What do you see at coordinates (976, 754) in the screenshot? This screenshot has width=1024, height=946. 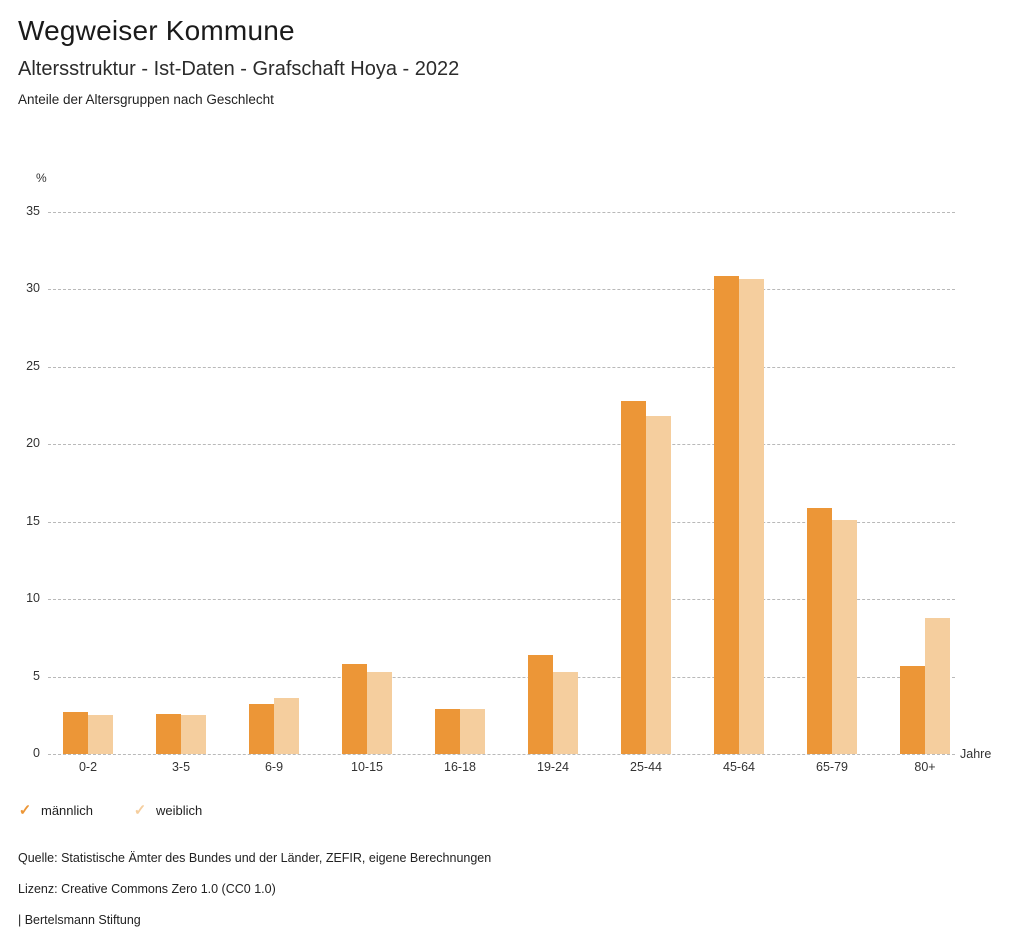 I see `x-axis-unit-label: Jahre` at bounding box center [976, 754].